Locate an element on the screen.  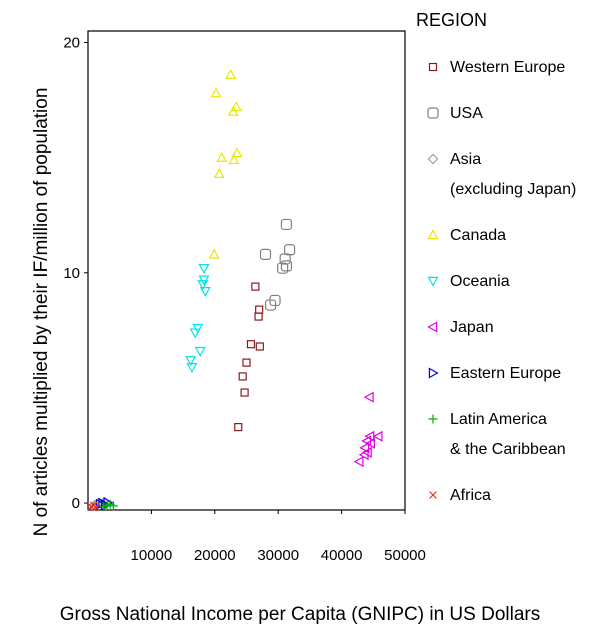
legend-item: Africa is located at coordinates (460, 495).